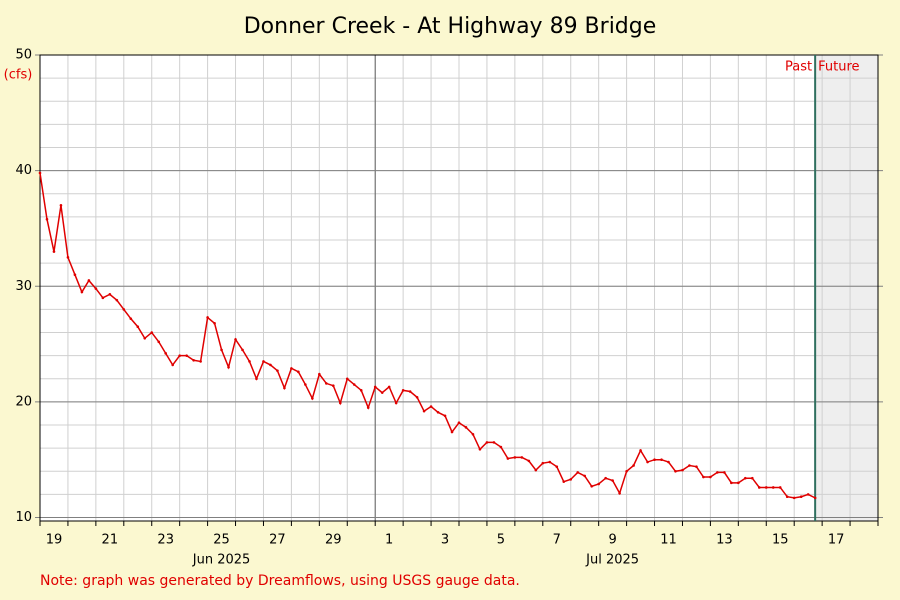 The width and height of the screenshot is (900, 600). What do you see at coordinates (389, 540) in the screenshot?
I see `x-tick-label: 1` at bounding box center [389, 540].